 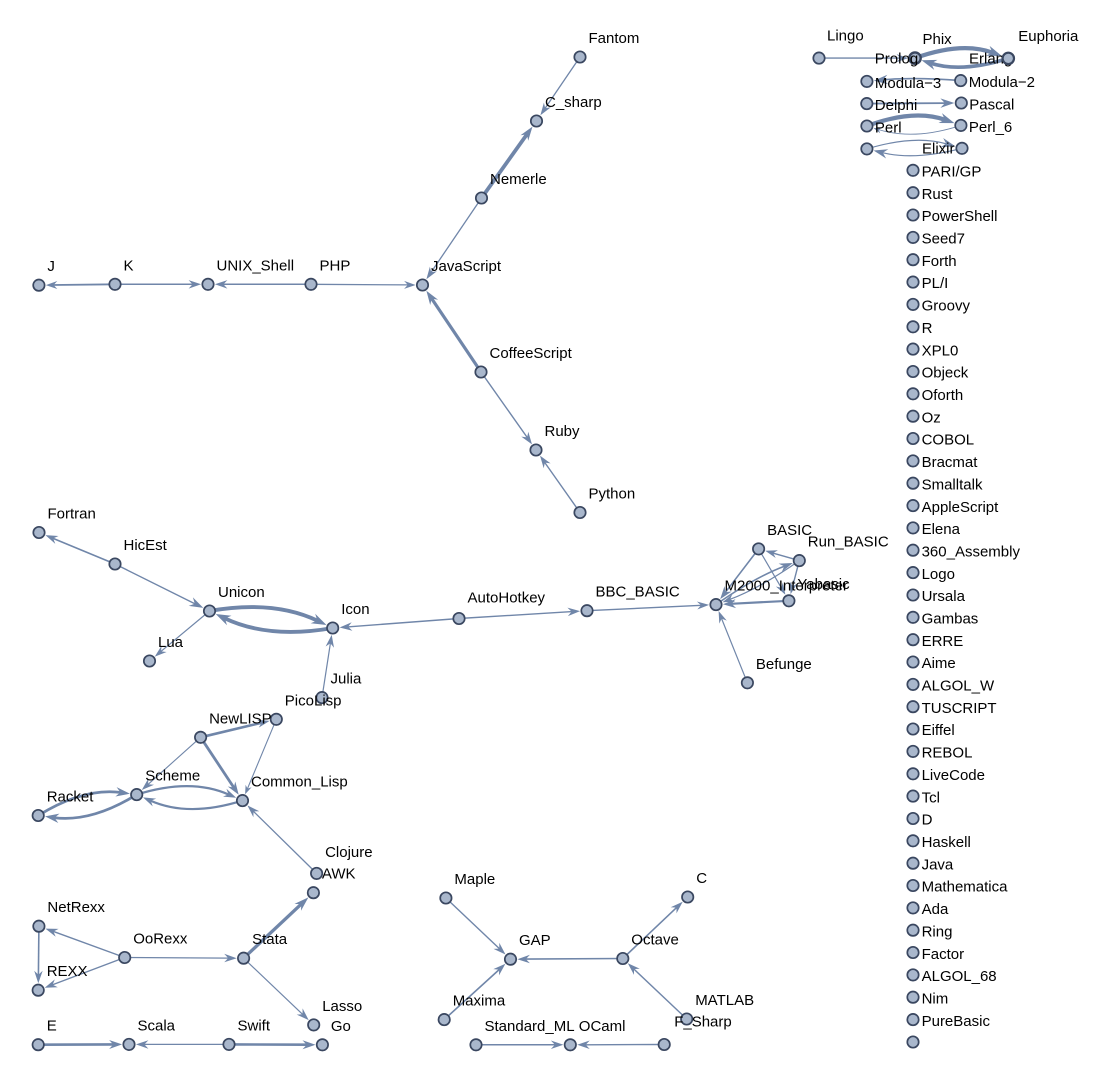 I want to click on svg-text: Modula−3, so click(x=908, y=83).